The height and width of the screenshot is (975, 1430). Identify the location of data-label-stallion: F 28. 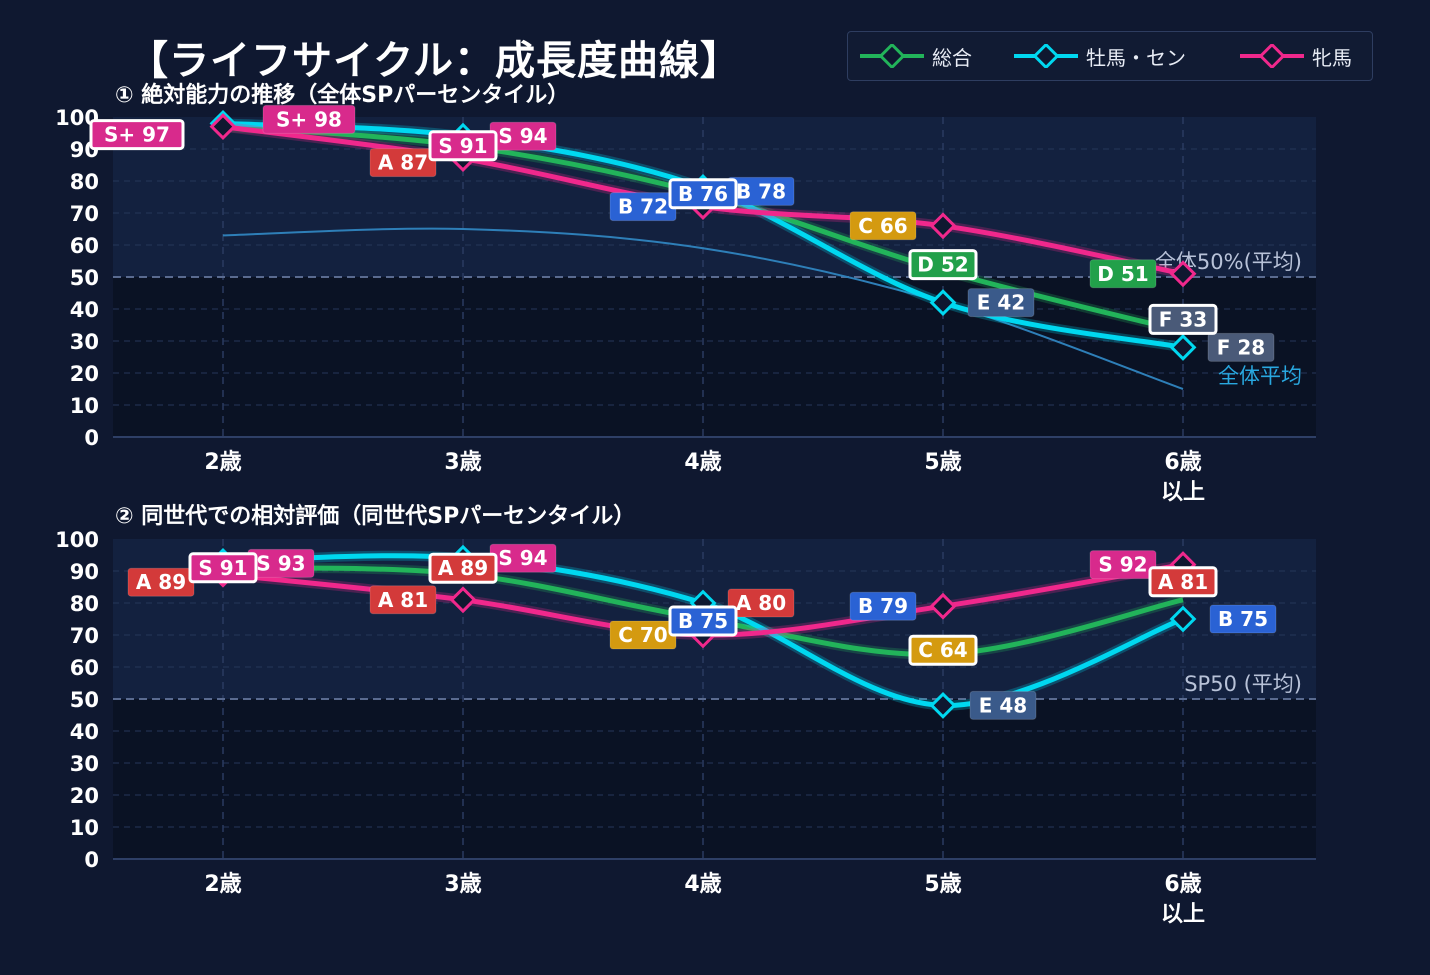
(1241, 347).